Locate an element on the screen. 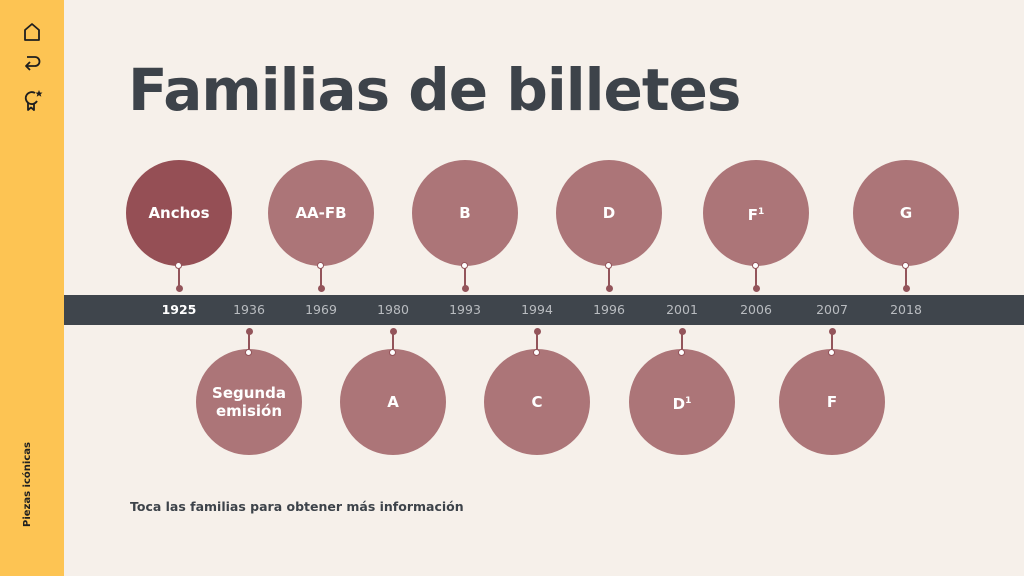 This screenshot has height=576, width=1024. family-node: AA-FB is located at coordinates (321, 213).